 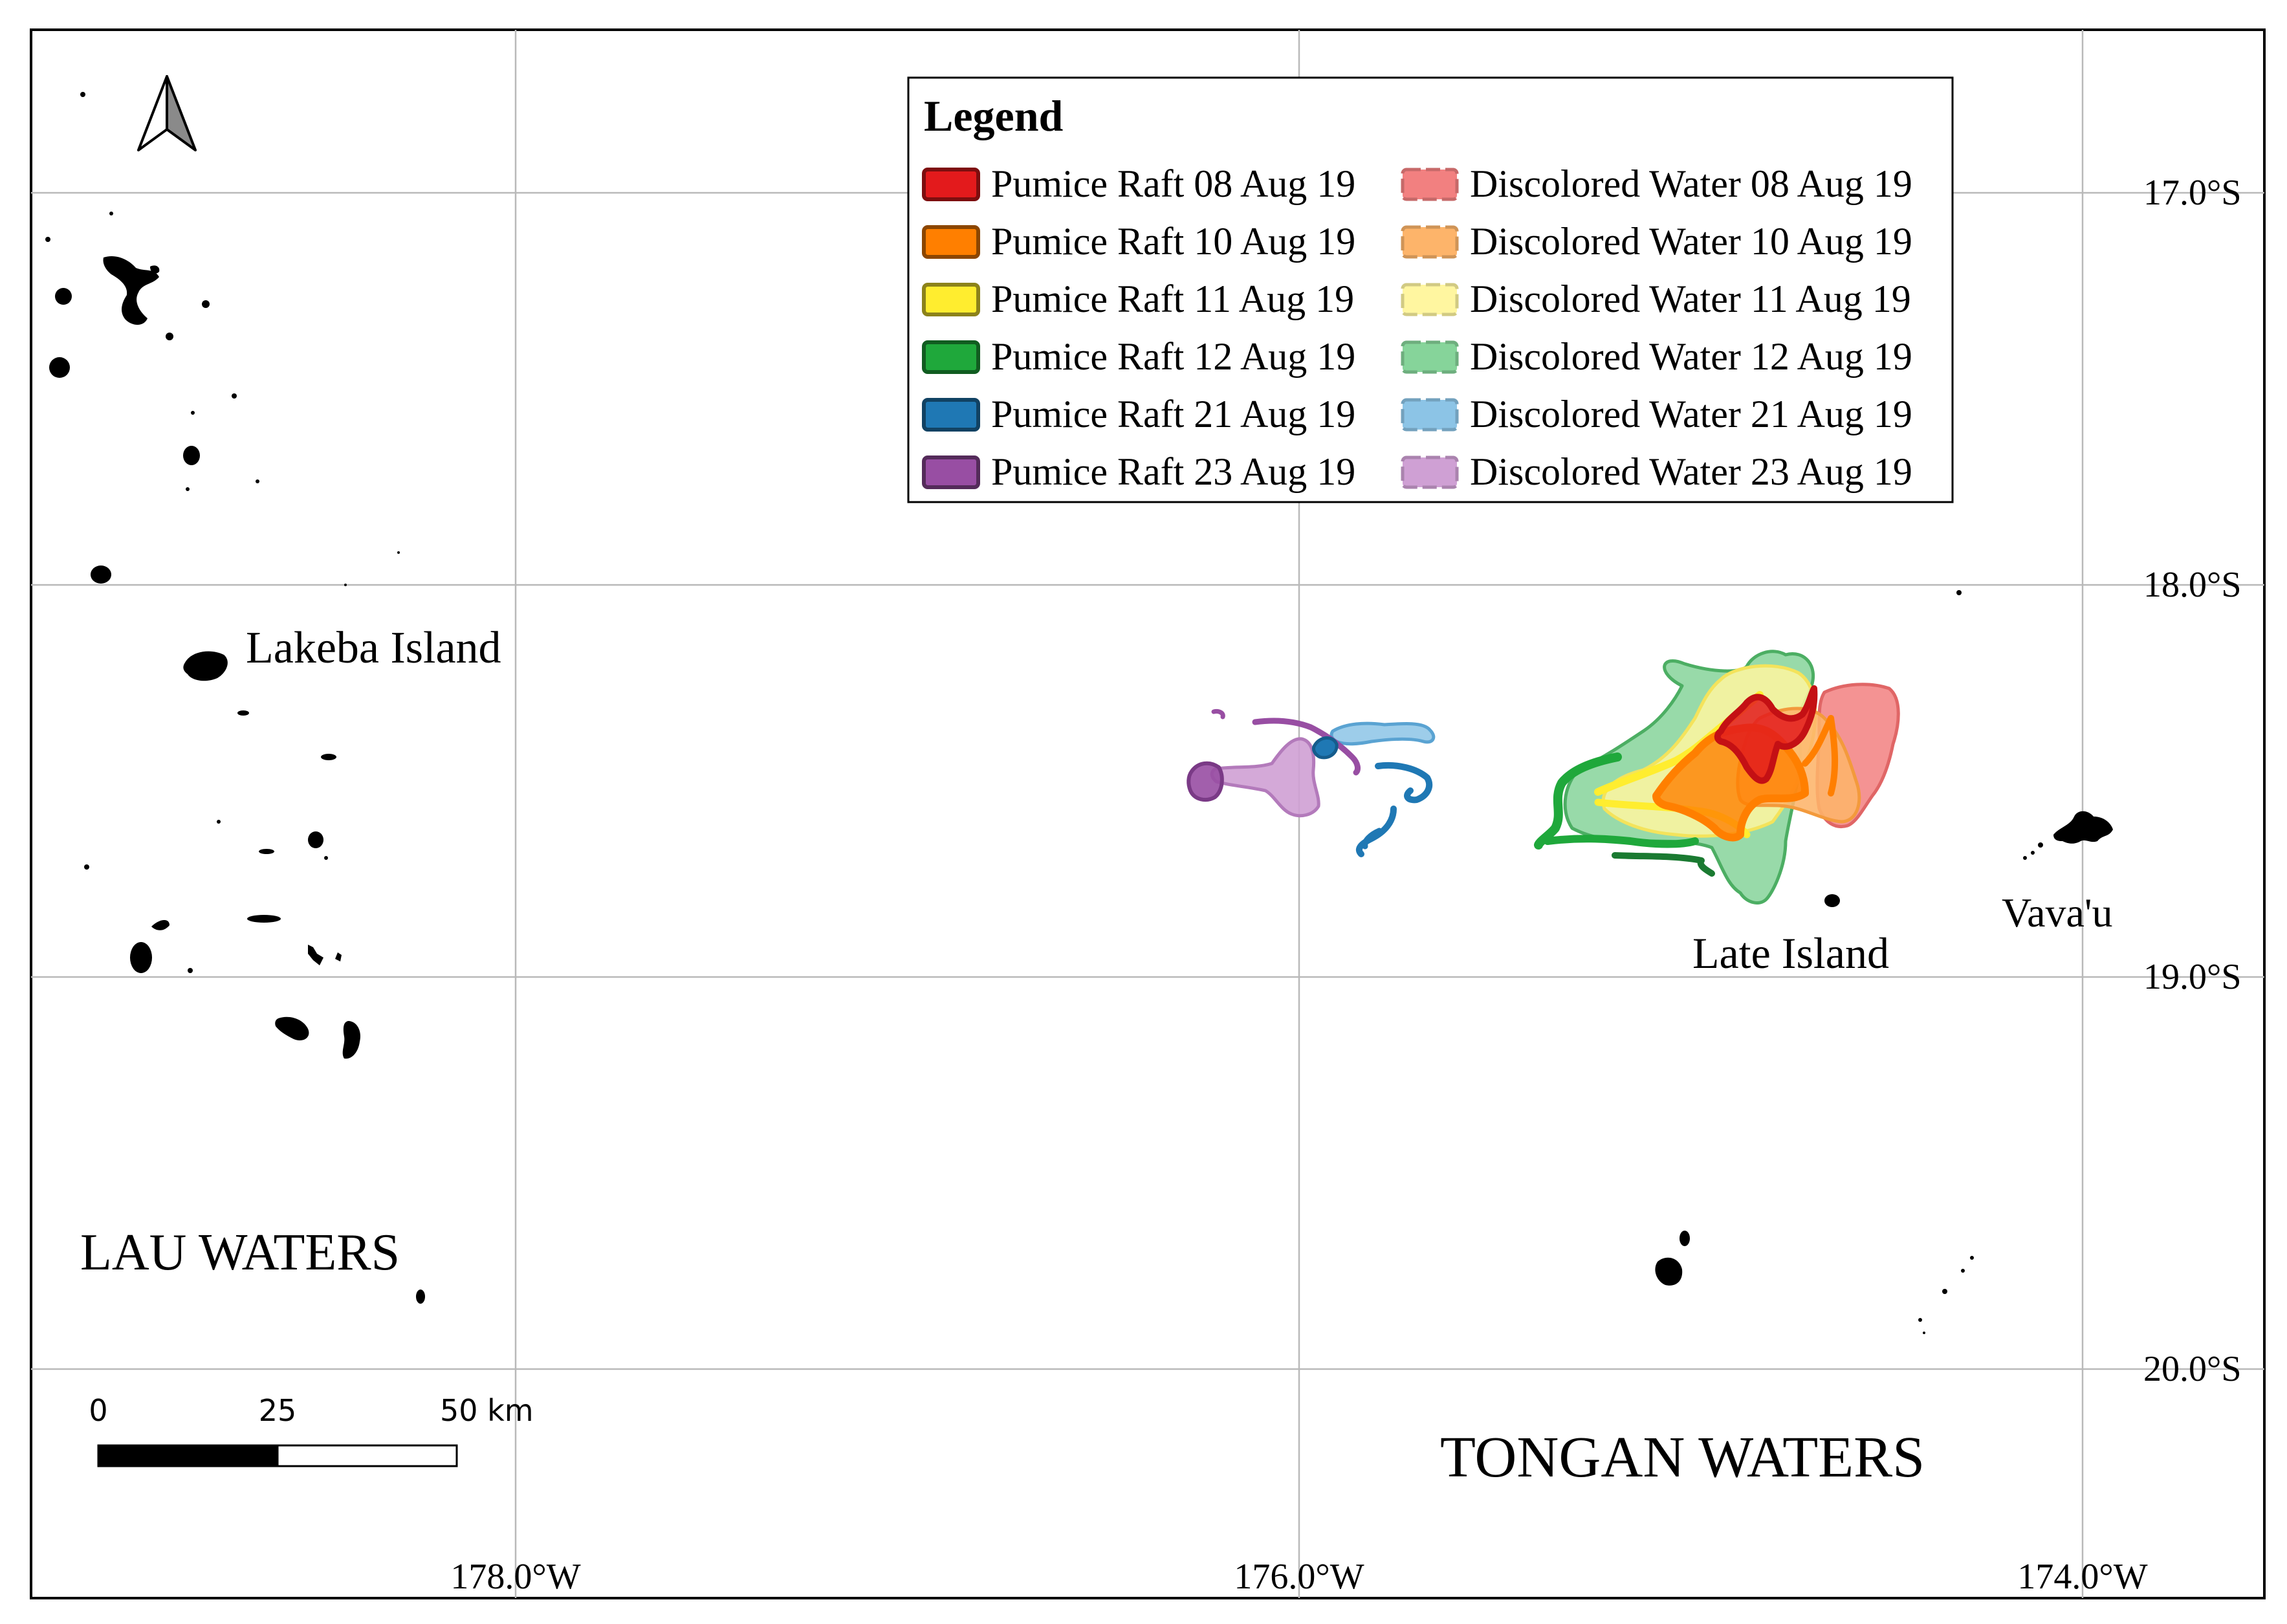 I want to click on pumice-raft-10-aug, so click(x=1820, y=755).